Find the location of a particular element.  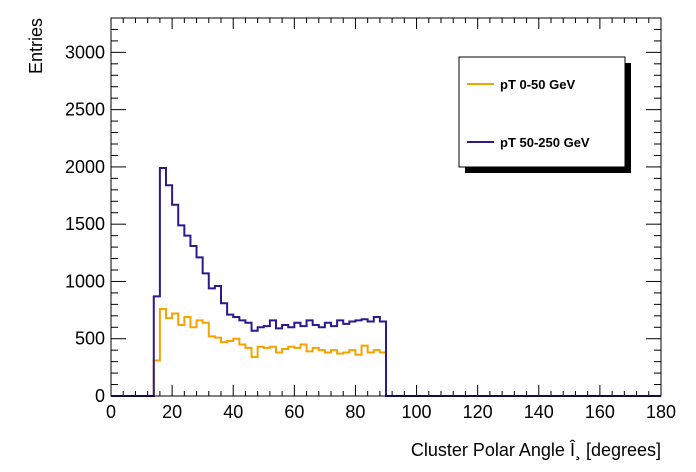

y-tick-label: 1500 is located at coordinates (85, 224).